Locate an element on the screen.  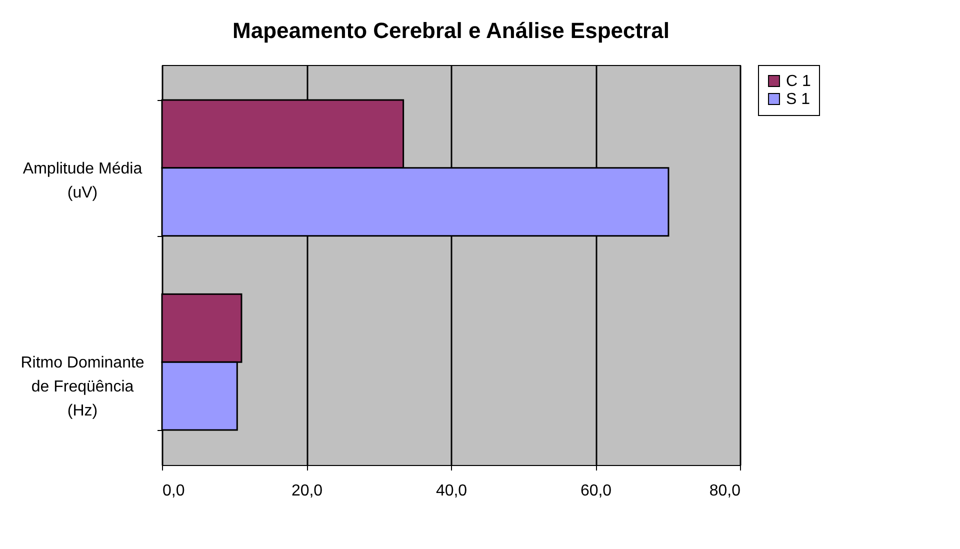
y-tick-label: Ritmo Dominante de Freqüência (Hz) is located at coordinates (82, 387).